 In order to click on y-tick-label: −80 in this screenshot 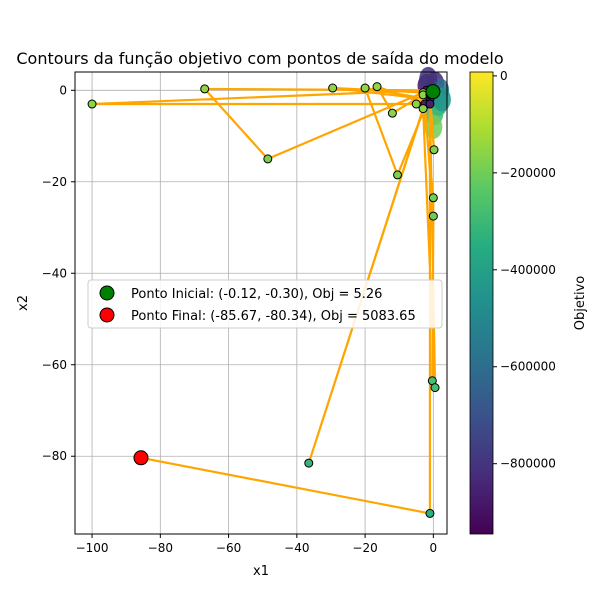, I will do `click(54, 456)`.